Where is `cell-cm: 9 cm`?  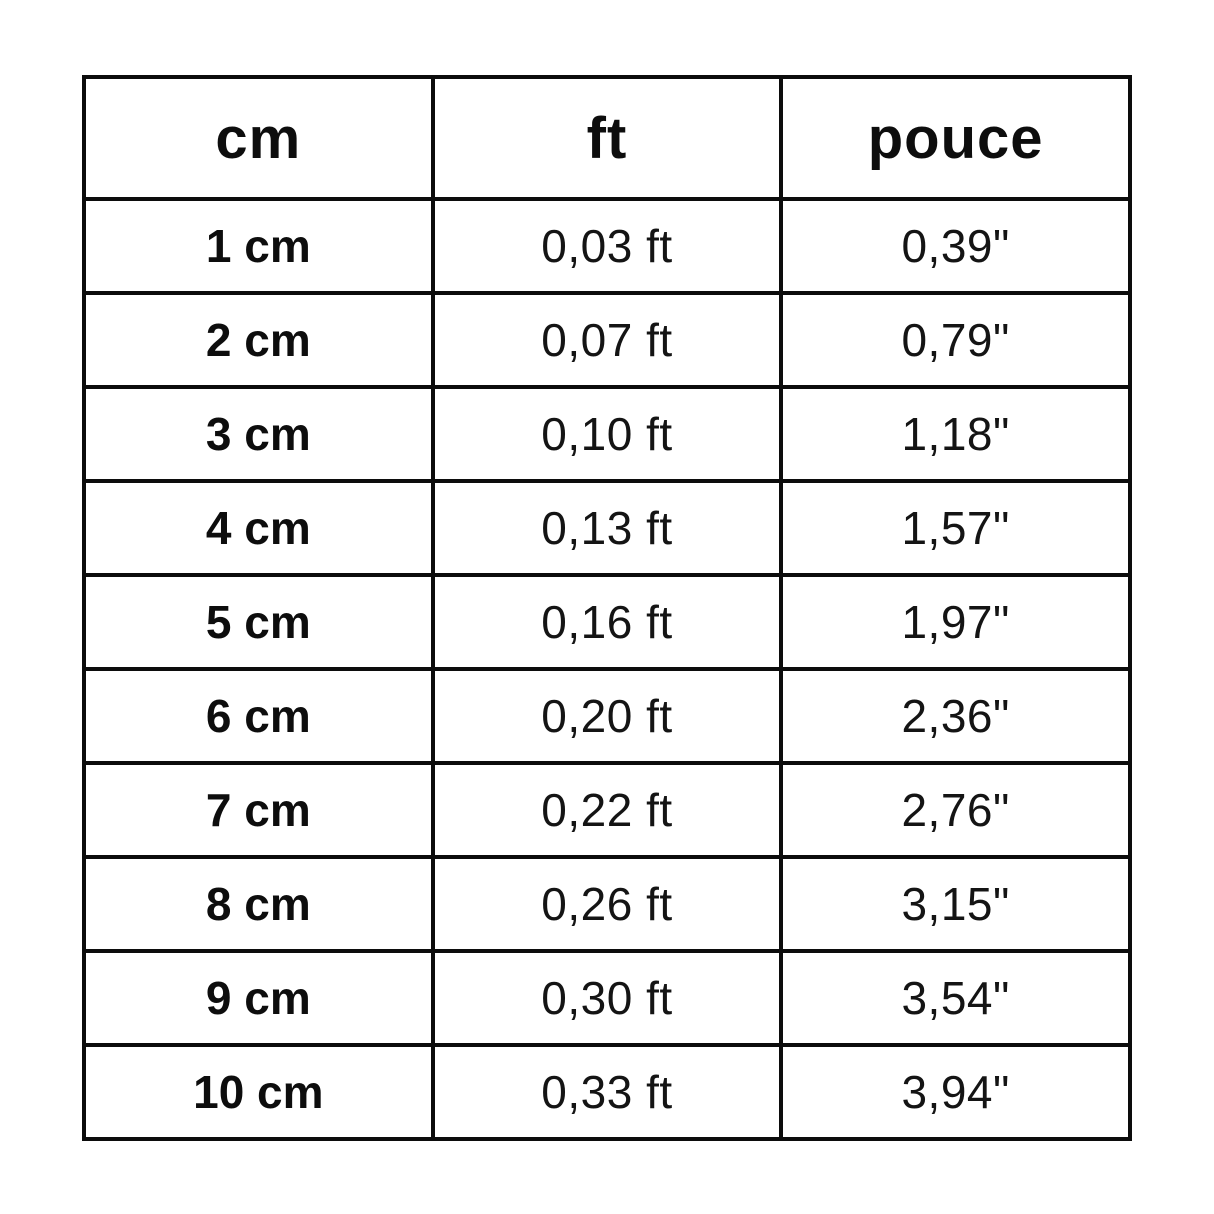 cell-cm: 9 cm is located at coordinates (258, 998).